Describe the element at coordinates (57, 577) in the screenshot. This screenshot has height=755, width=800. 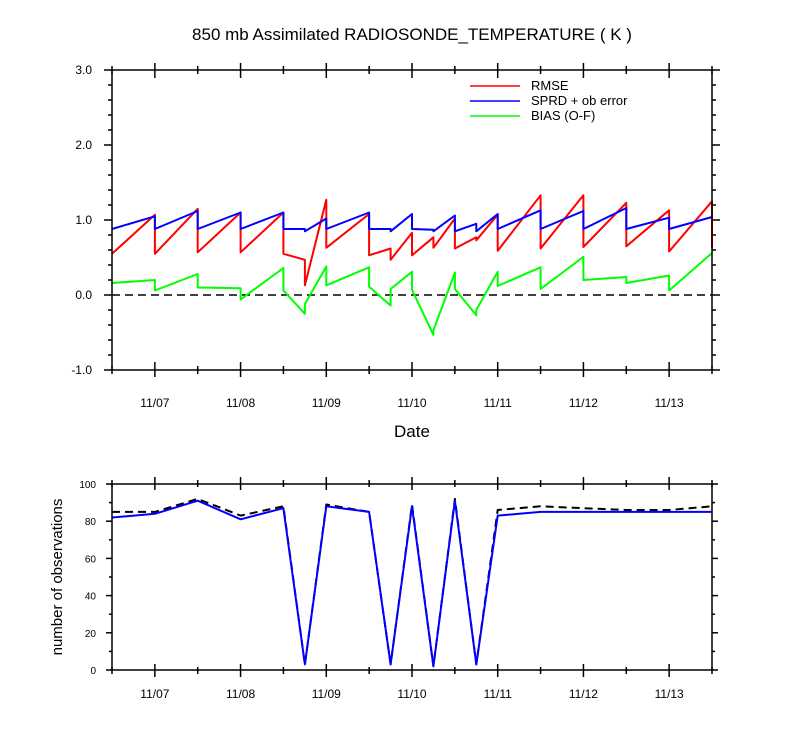
I see `y-axis-label: number of observations` at that location.